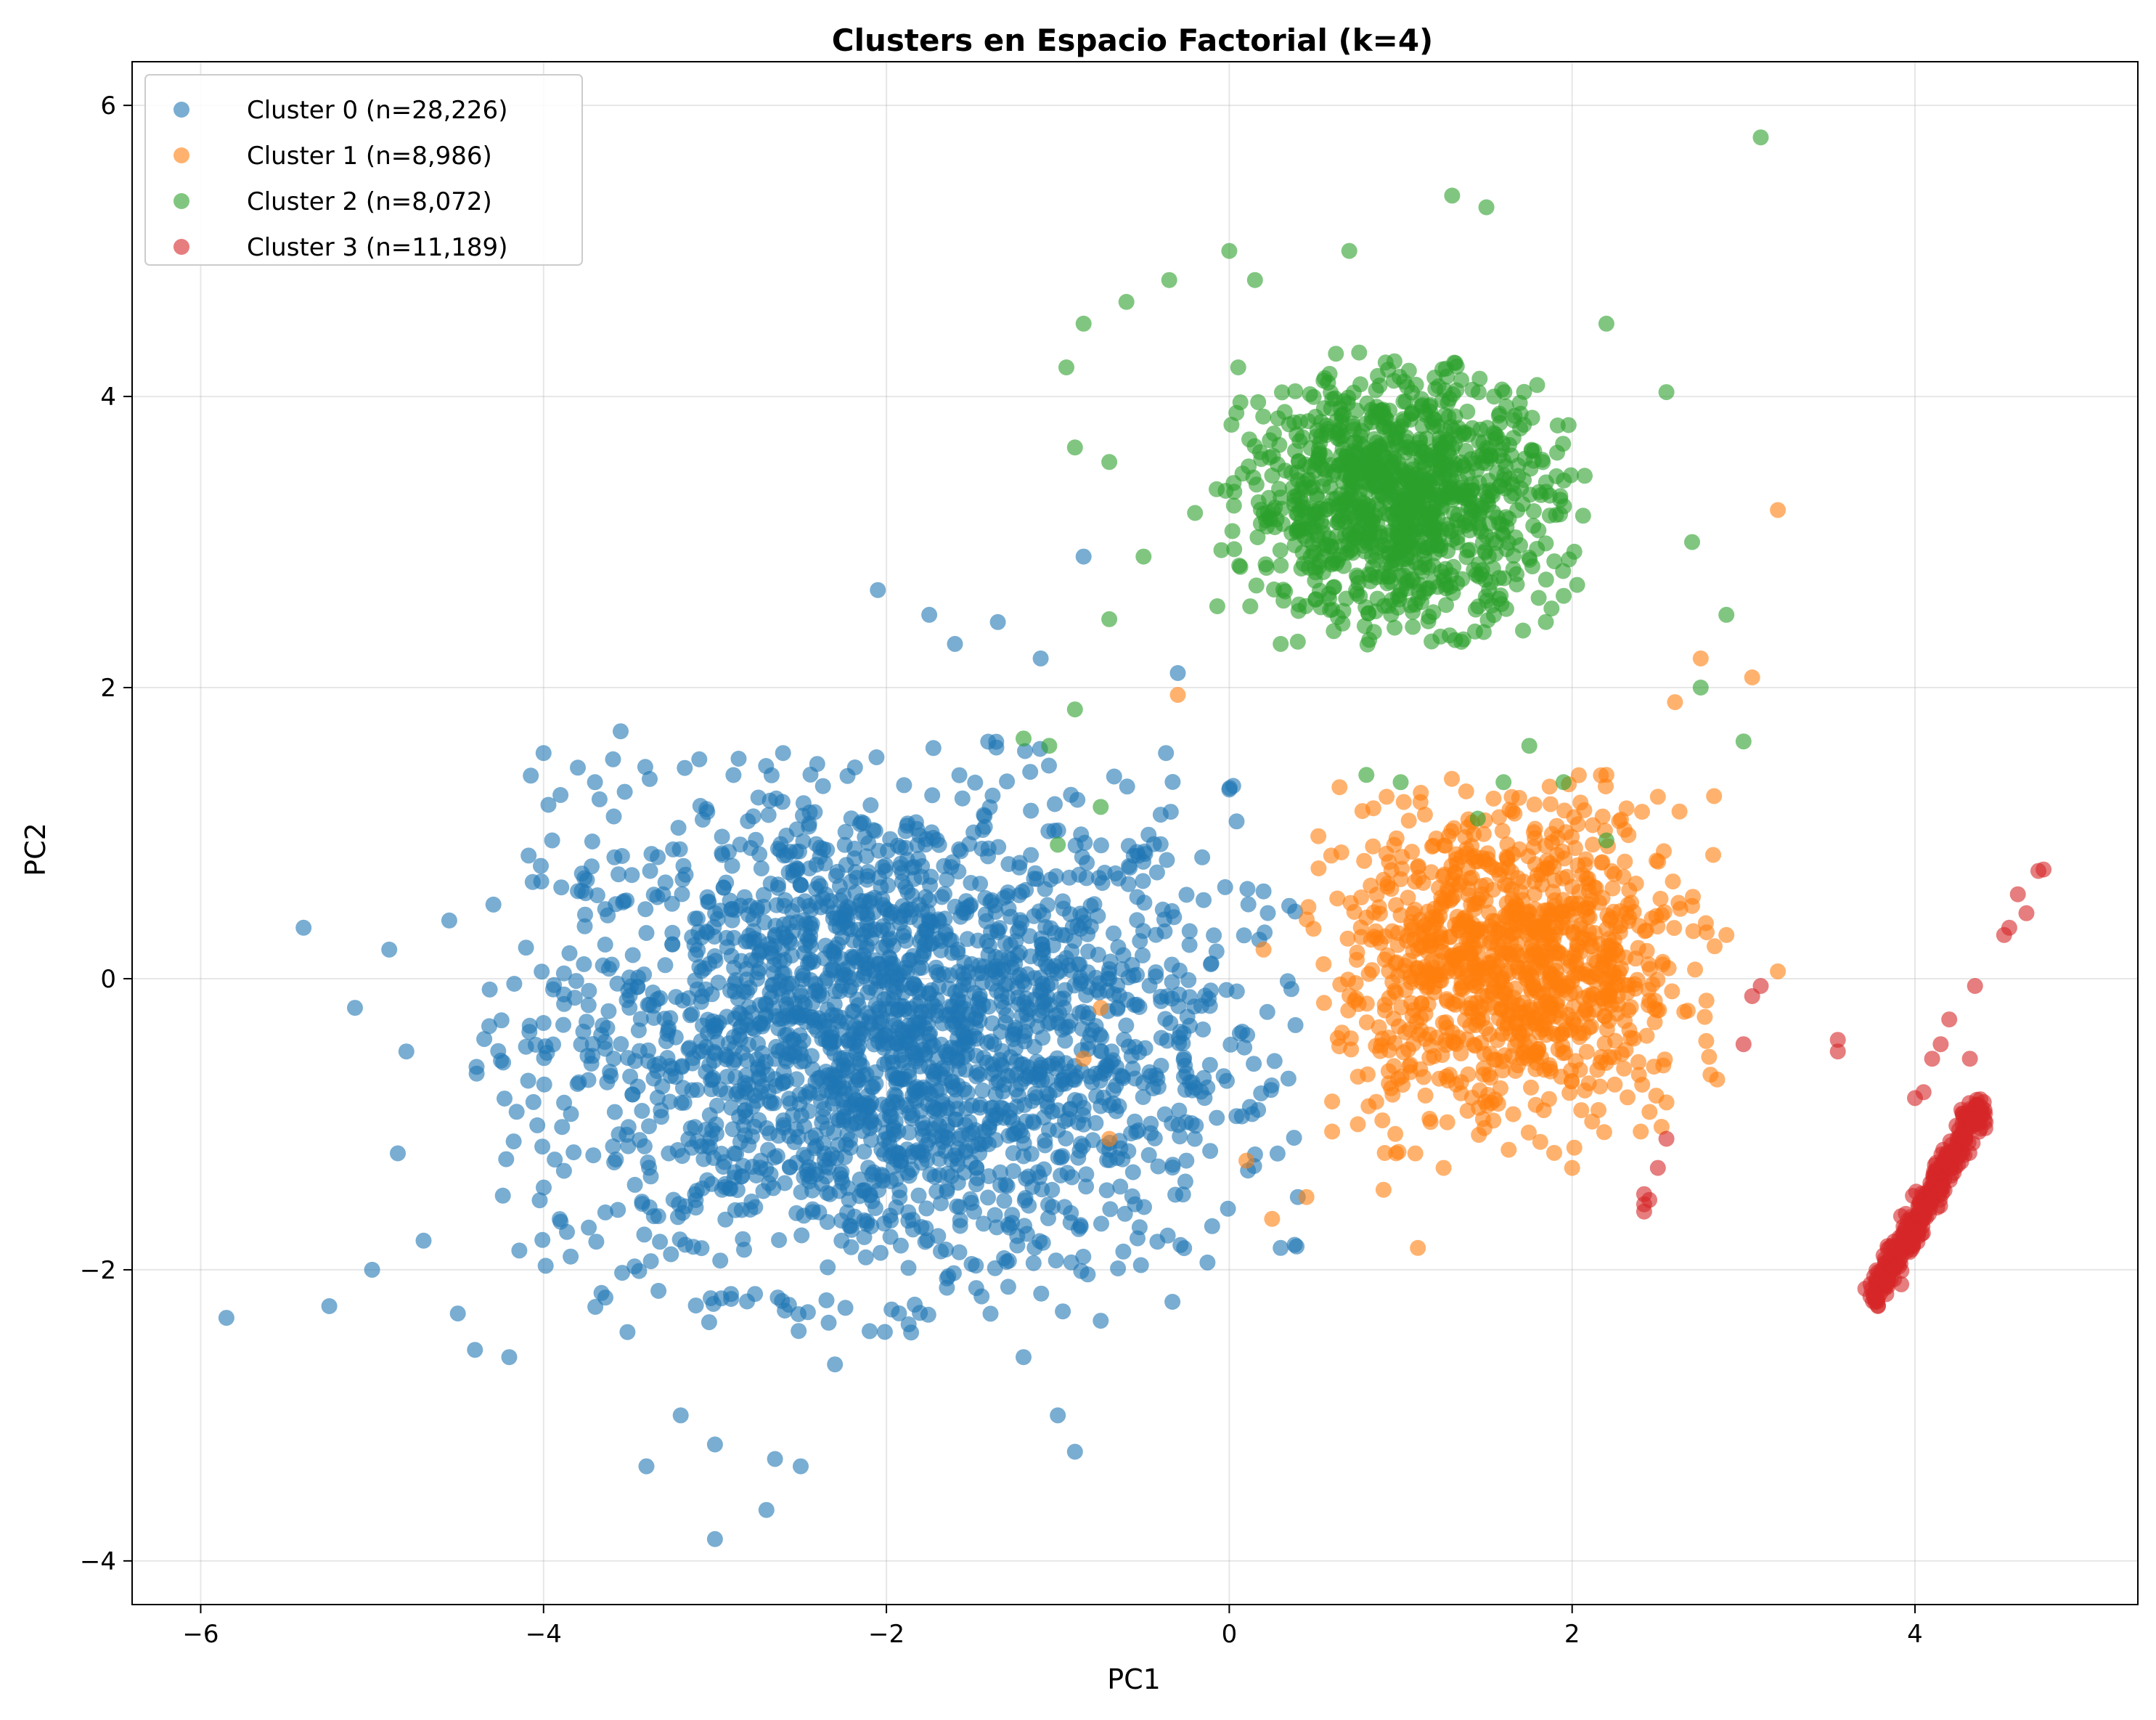 The height and width of the screenshot is (1720, 2156). I want to click on x-tick-label: 0, so click(1230, 1634).